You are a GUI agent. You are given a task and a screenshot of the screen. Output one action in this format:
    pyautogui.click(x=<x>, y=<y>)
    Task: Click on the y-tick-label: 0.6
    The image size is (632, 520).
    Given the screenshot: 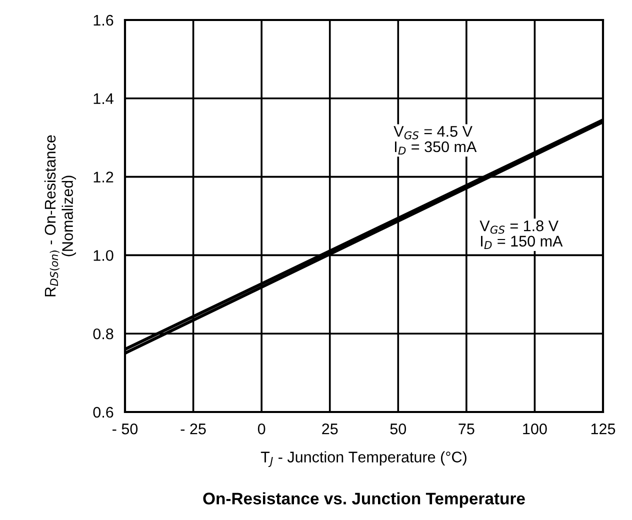 What is the action you would take?
    pyautogui.click(x=103, y=412)
    